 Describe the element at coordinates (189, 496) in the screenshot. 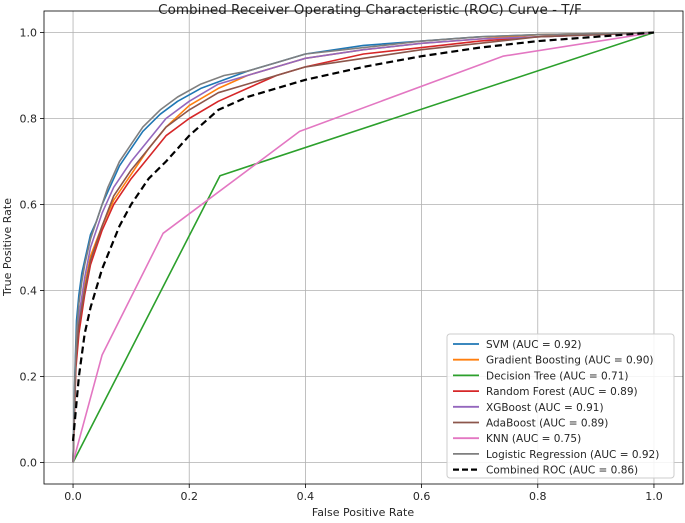

I see `x-tick-label: 0.2` at that location.